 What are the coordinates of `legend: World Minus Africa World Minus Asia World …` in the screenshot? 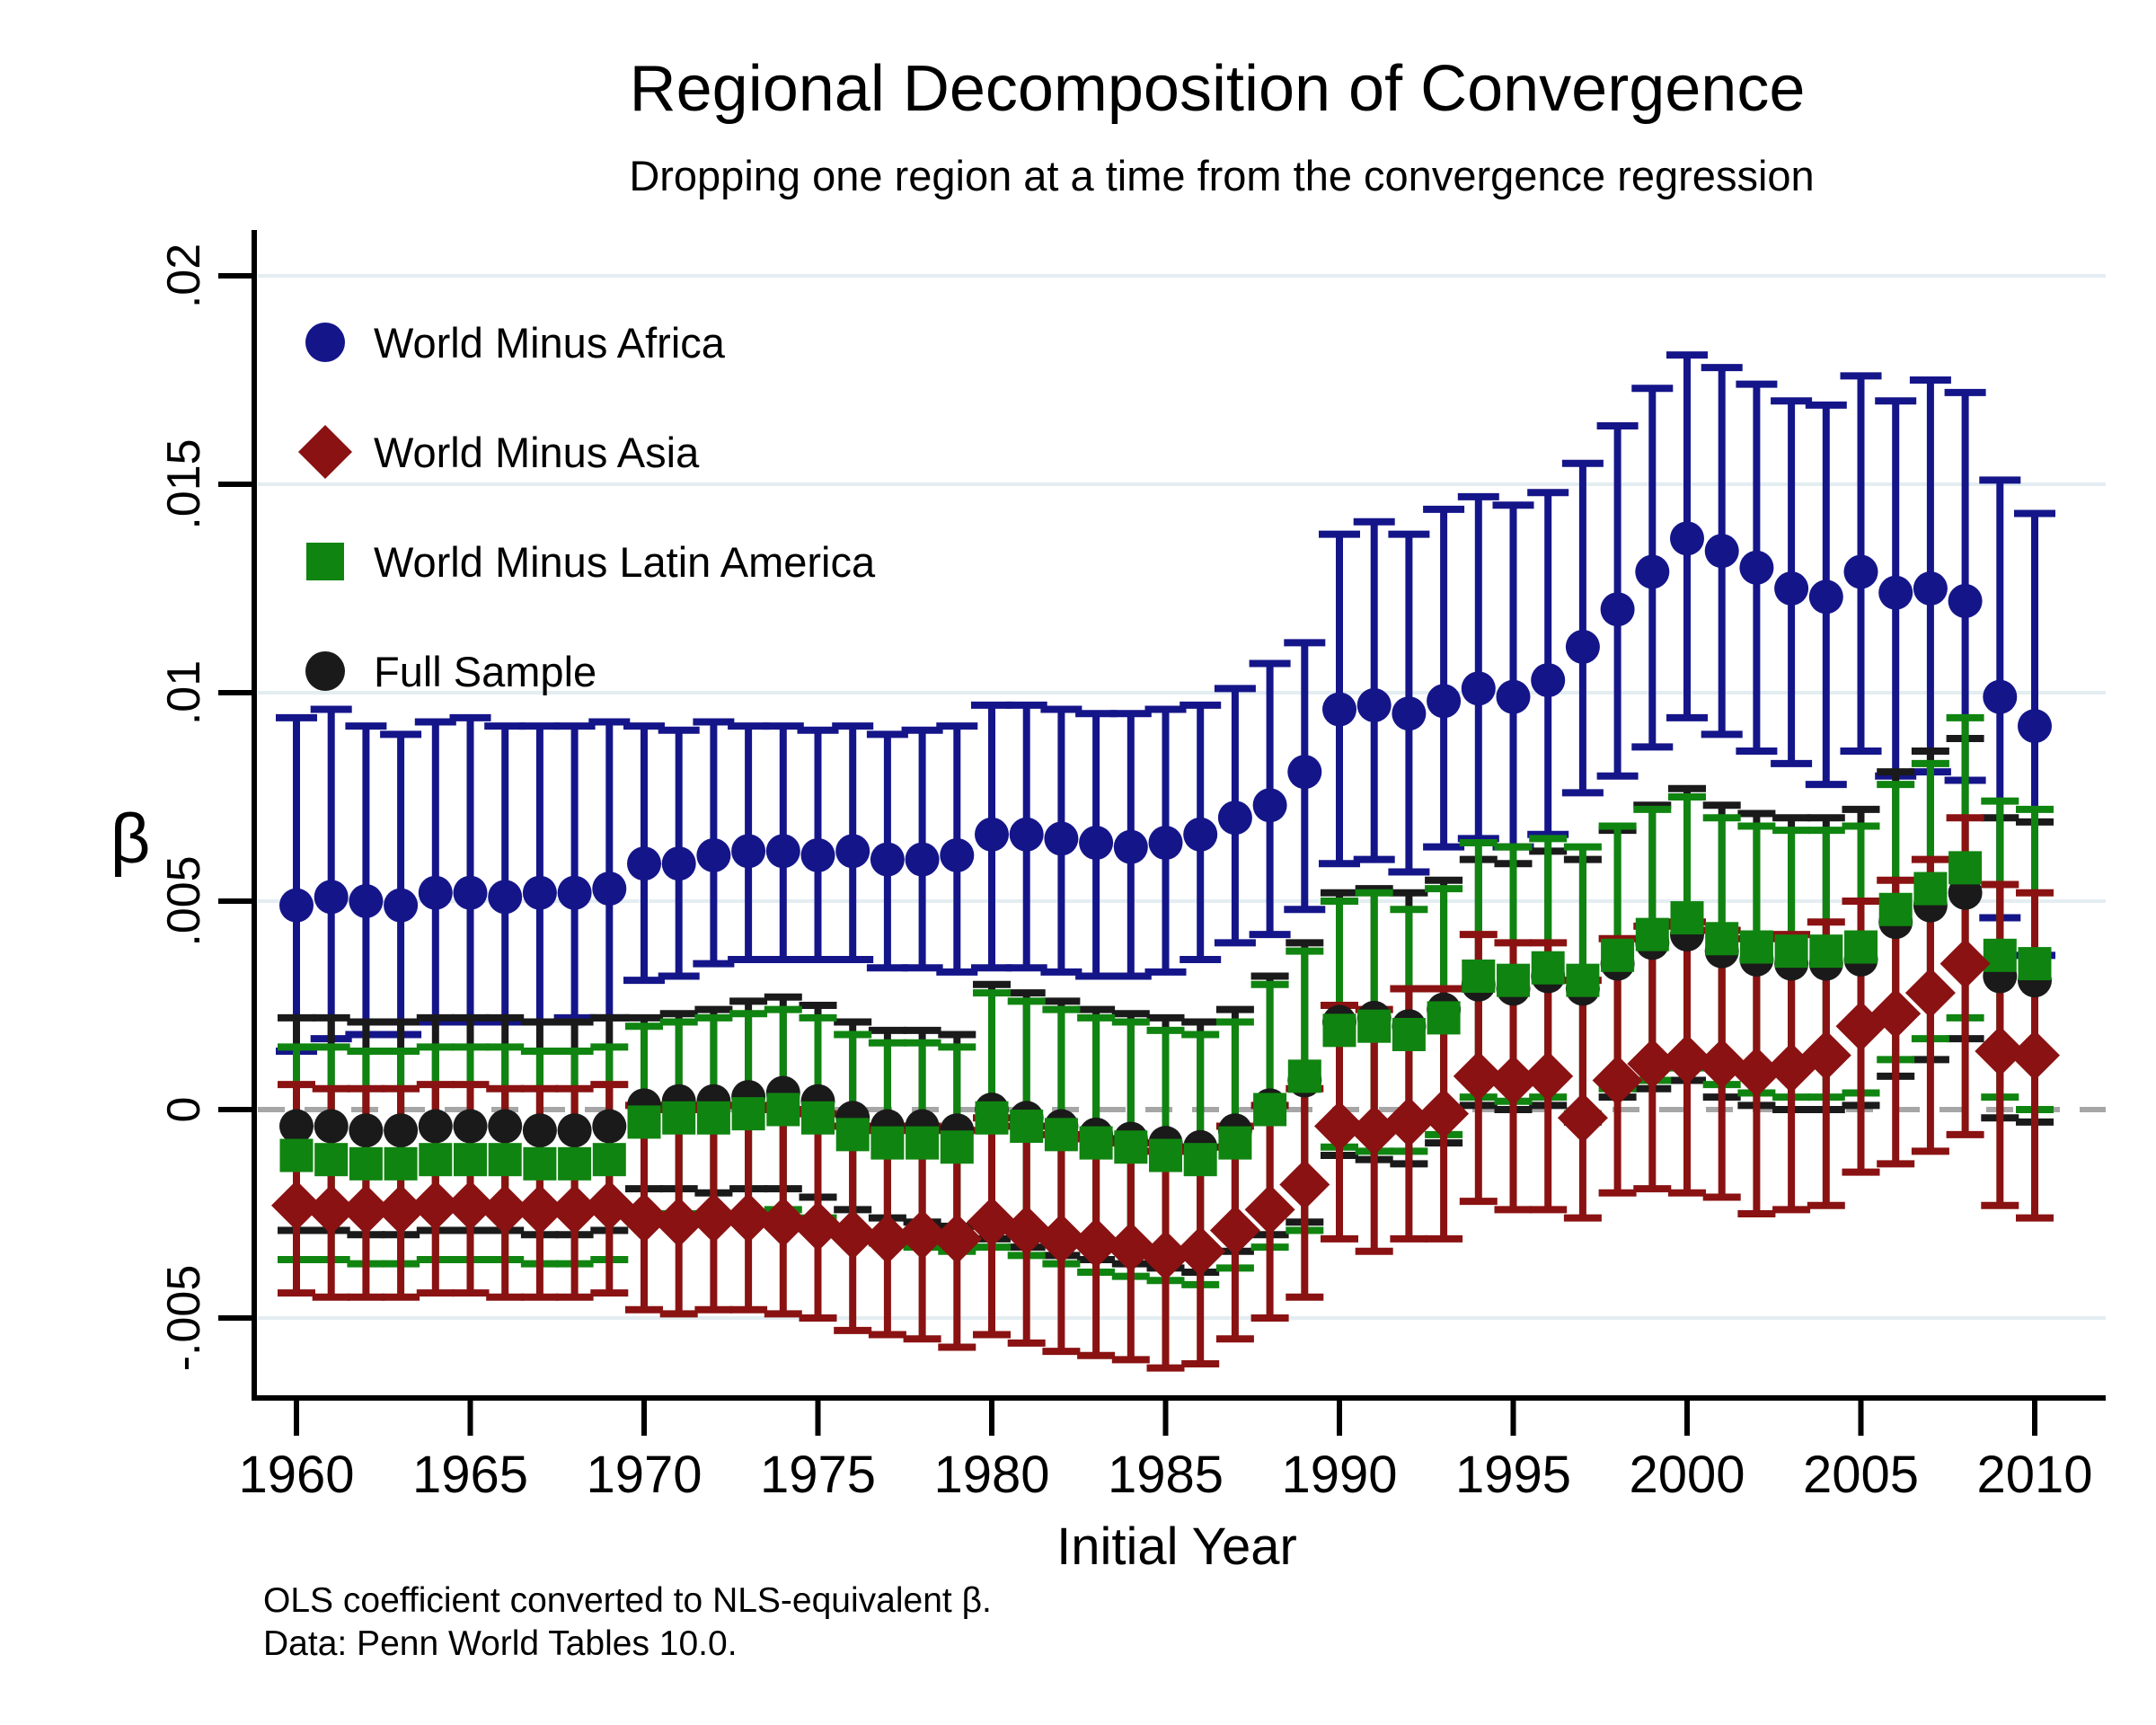 It's located at (586, 507).